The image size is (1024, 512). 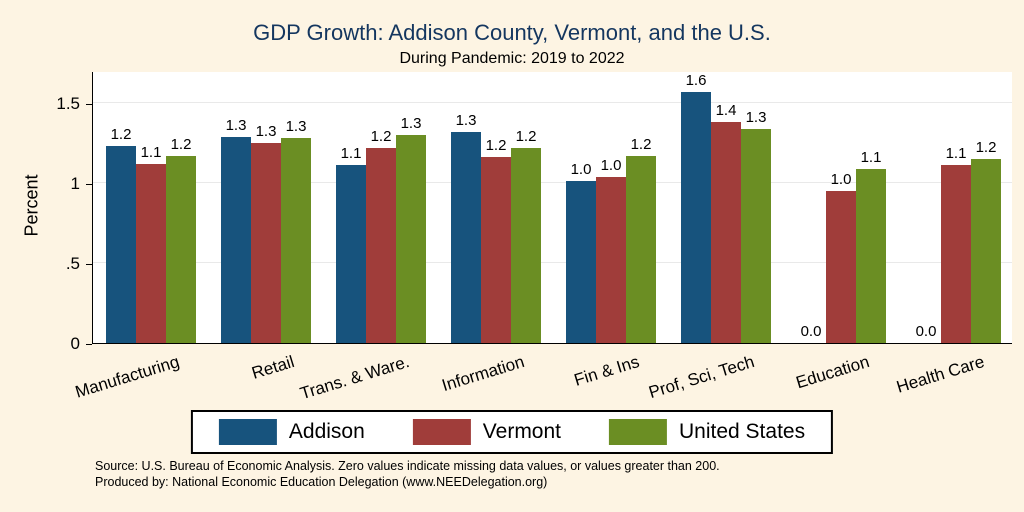 I want to click on y-tick-label: 0, so click(x=75, y=343).